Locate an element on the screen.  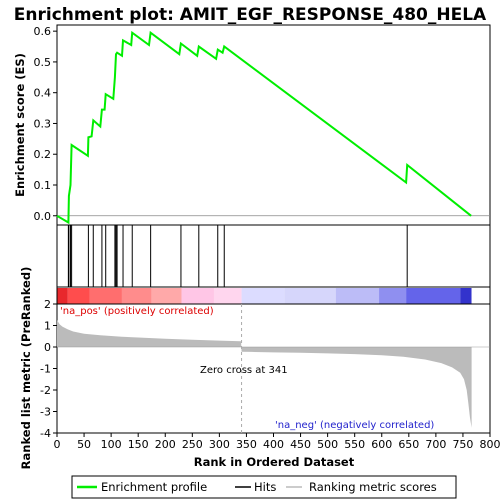
legend-frame is located at coordinates (264, 487).